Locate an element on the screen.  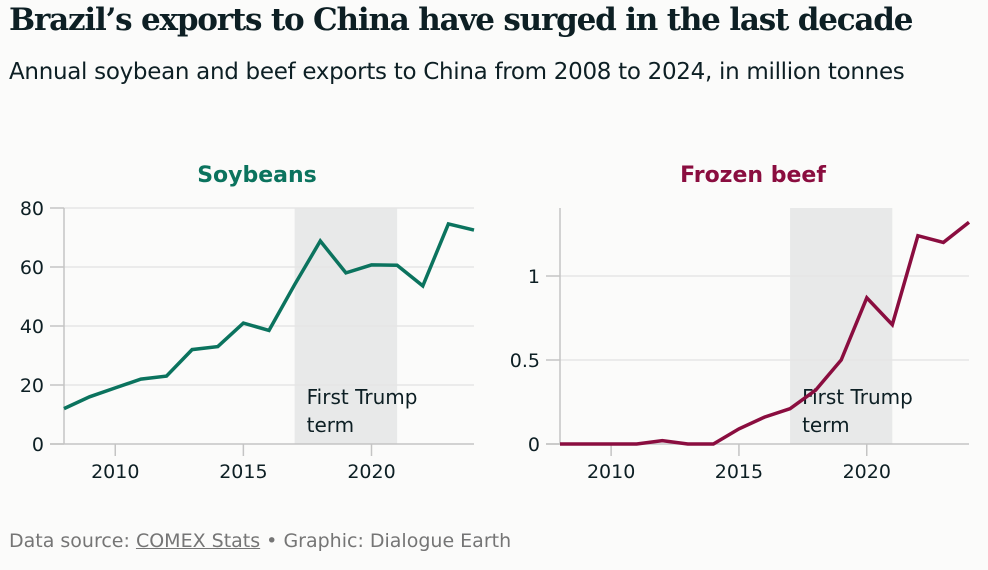
source-prefix: Data source: is located at coordinates (72, 541).